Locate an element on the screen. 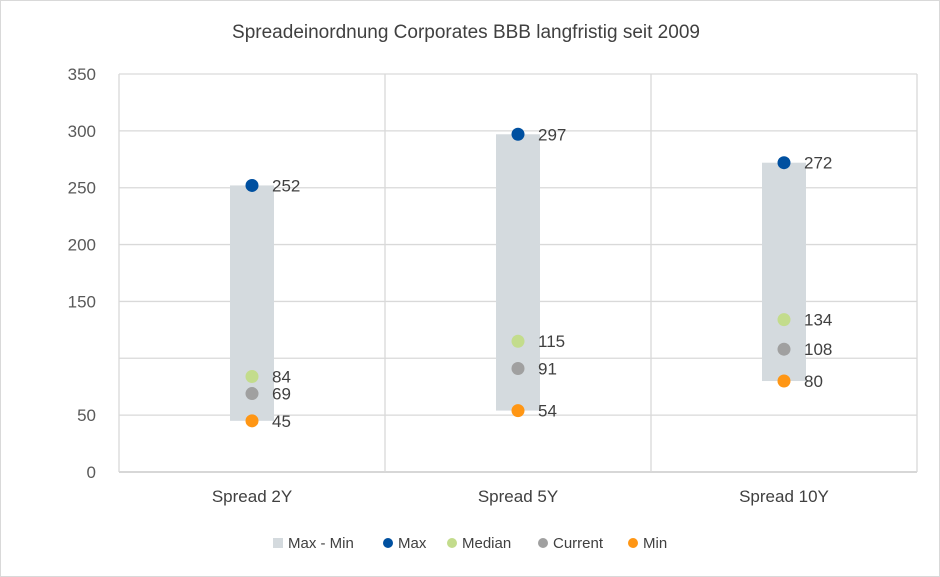 Image resolution: width=940 pixels, height=577 pixels. y-tick-label: 150 is located at coordinates (82, 301).